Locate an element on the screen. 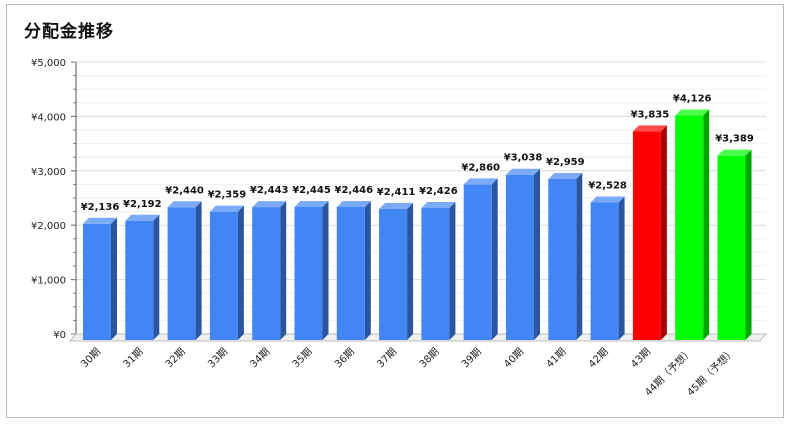  data-label: ¥2,426 is located at coordinates (438, 191).